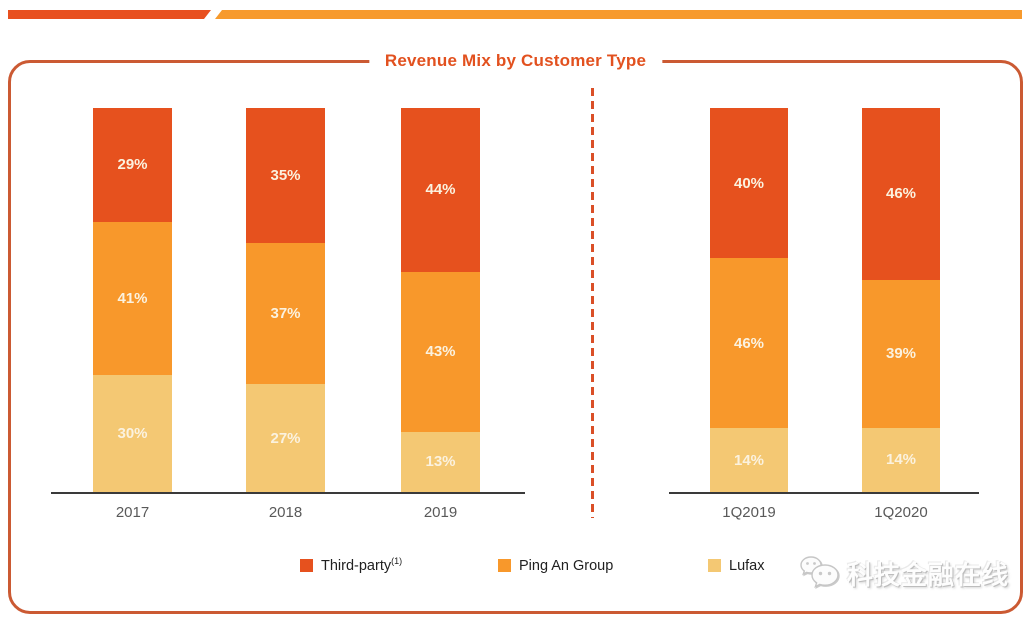  I want to click on stacked-bar-1Q2020: 46% 39% 14%, so click(901, 300).